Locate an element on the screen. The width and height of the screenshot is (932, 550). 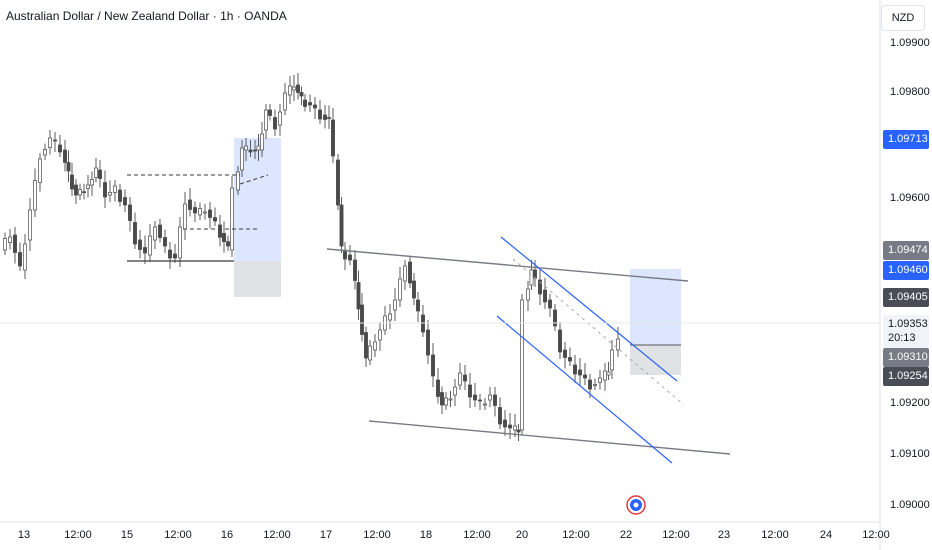
short-position-loss-zone is located at coordinates (655, 307).